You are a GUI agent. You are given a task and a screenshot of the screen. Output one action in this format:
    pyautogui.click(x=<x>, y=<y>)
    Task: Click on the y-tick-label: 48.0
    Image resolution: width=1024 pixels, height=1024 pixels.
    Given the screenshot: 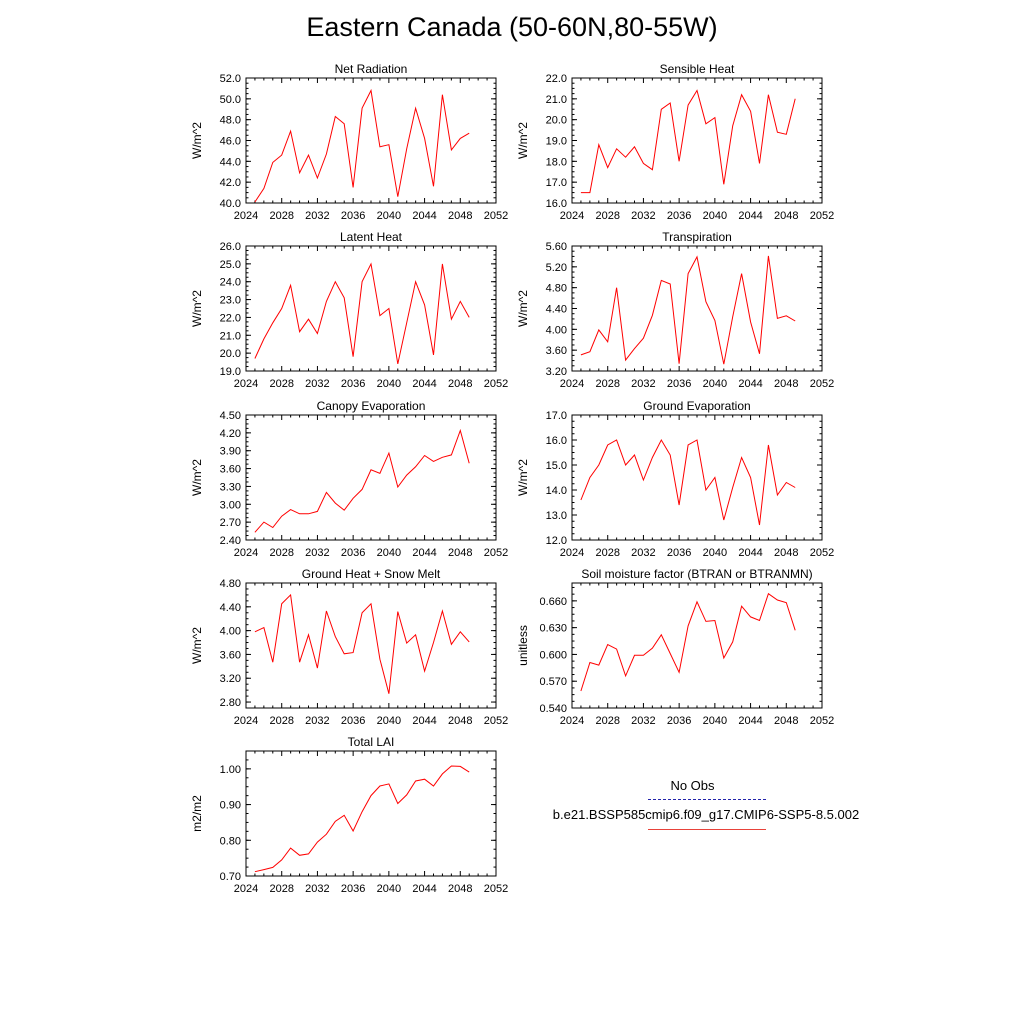 What is the action you would take?
    pyautogui.click(x=230, y=121)
    